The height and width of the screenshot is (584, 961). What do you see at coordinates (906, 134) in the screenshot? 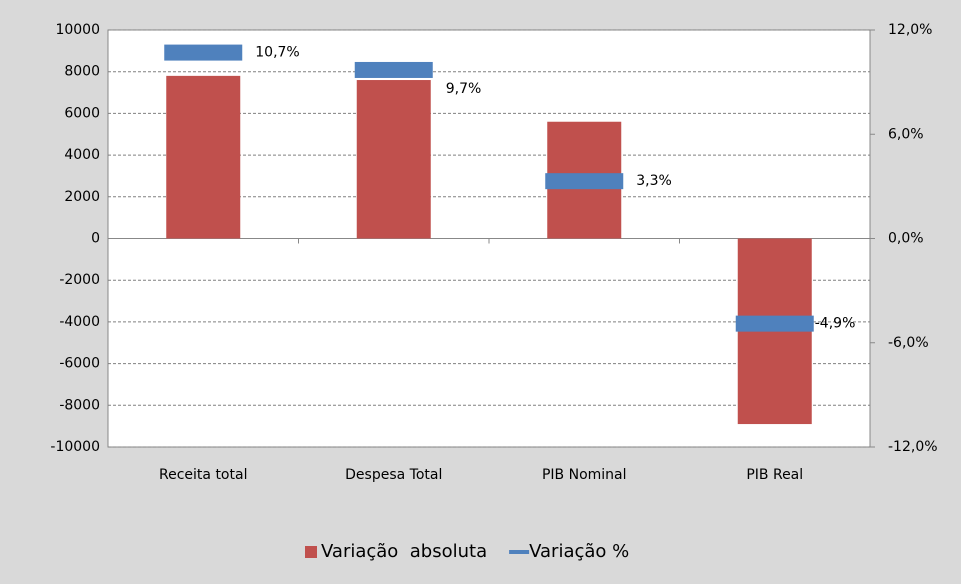
I see `y2-tick-label: 6,0%` at bounding box center [906, 134].